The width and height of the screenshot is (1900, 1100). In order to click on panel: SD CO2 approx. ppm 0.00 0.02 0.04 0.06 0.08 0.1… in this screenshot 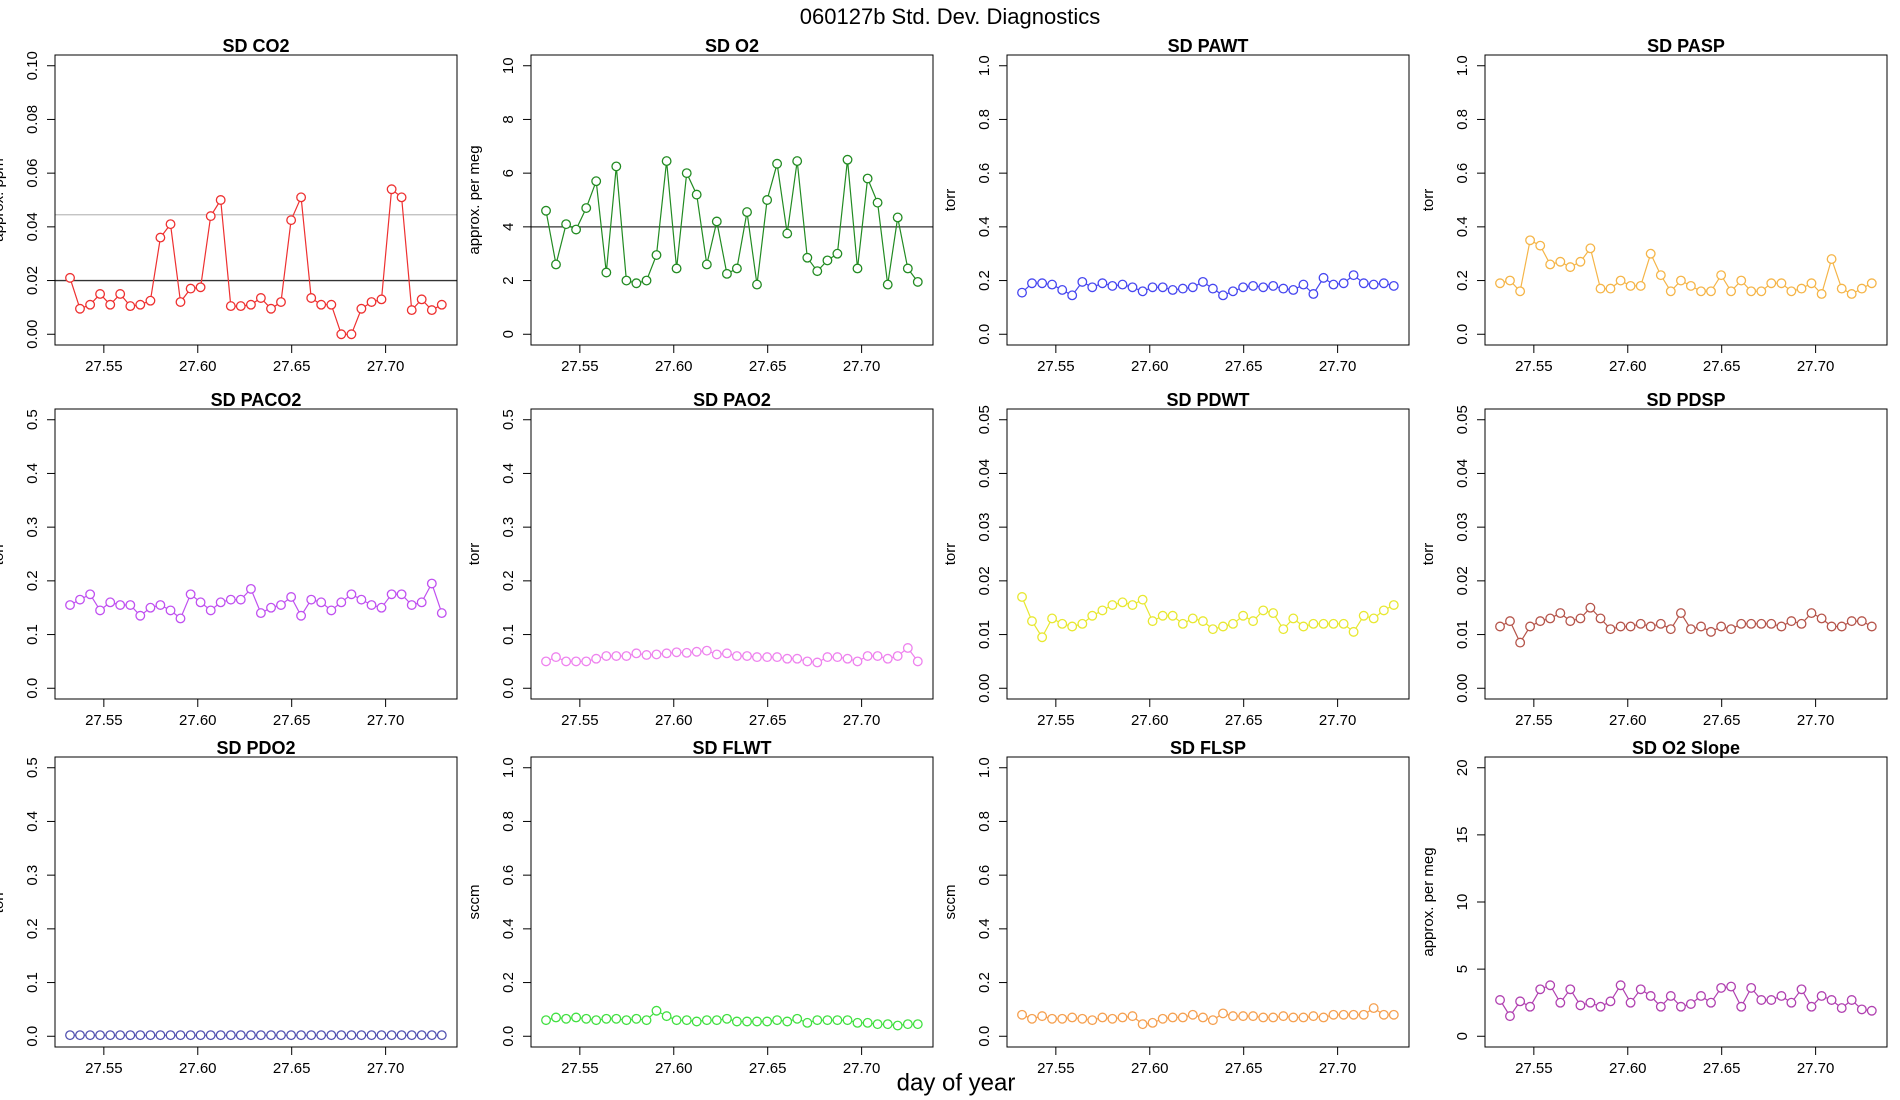, I will do `click(229, 205)`.